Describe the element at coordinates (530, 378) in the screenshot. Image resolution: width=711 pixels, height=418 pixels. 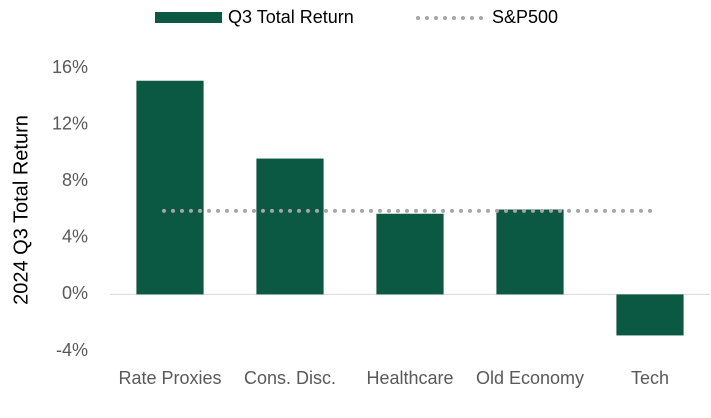
I see `x-tick-label: Old Economy` at that location.